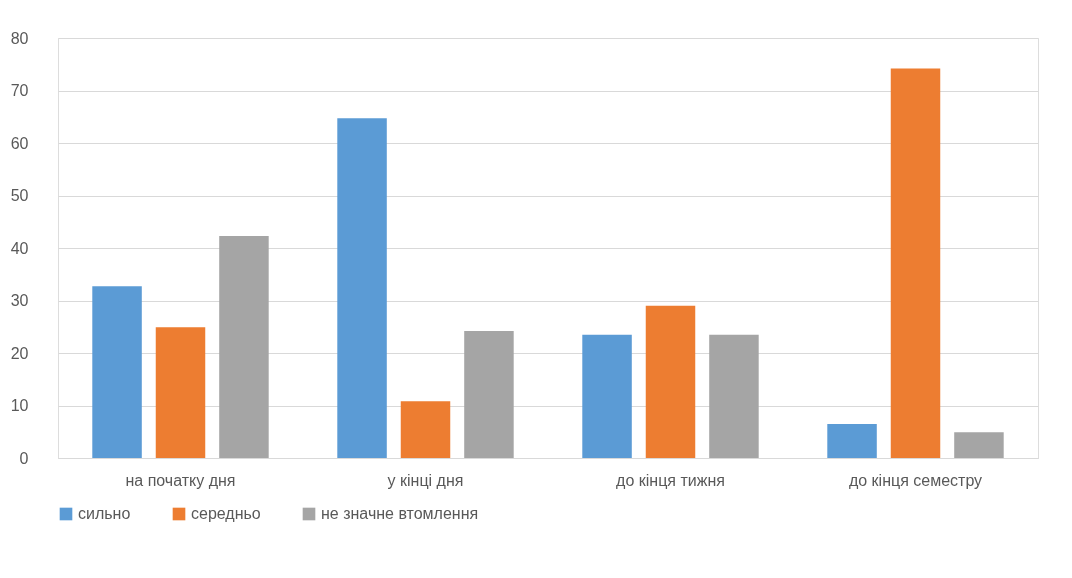  What do you see at coordinates (19, 38) in the screenshot?
I see `y-tick-label: 80` at bounding box center [19, 38].